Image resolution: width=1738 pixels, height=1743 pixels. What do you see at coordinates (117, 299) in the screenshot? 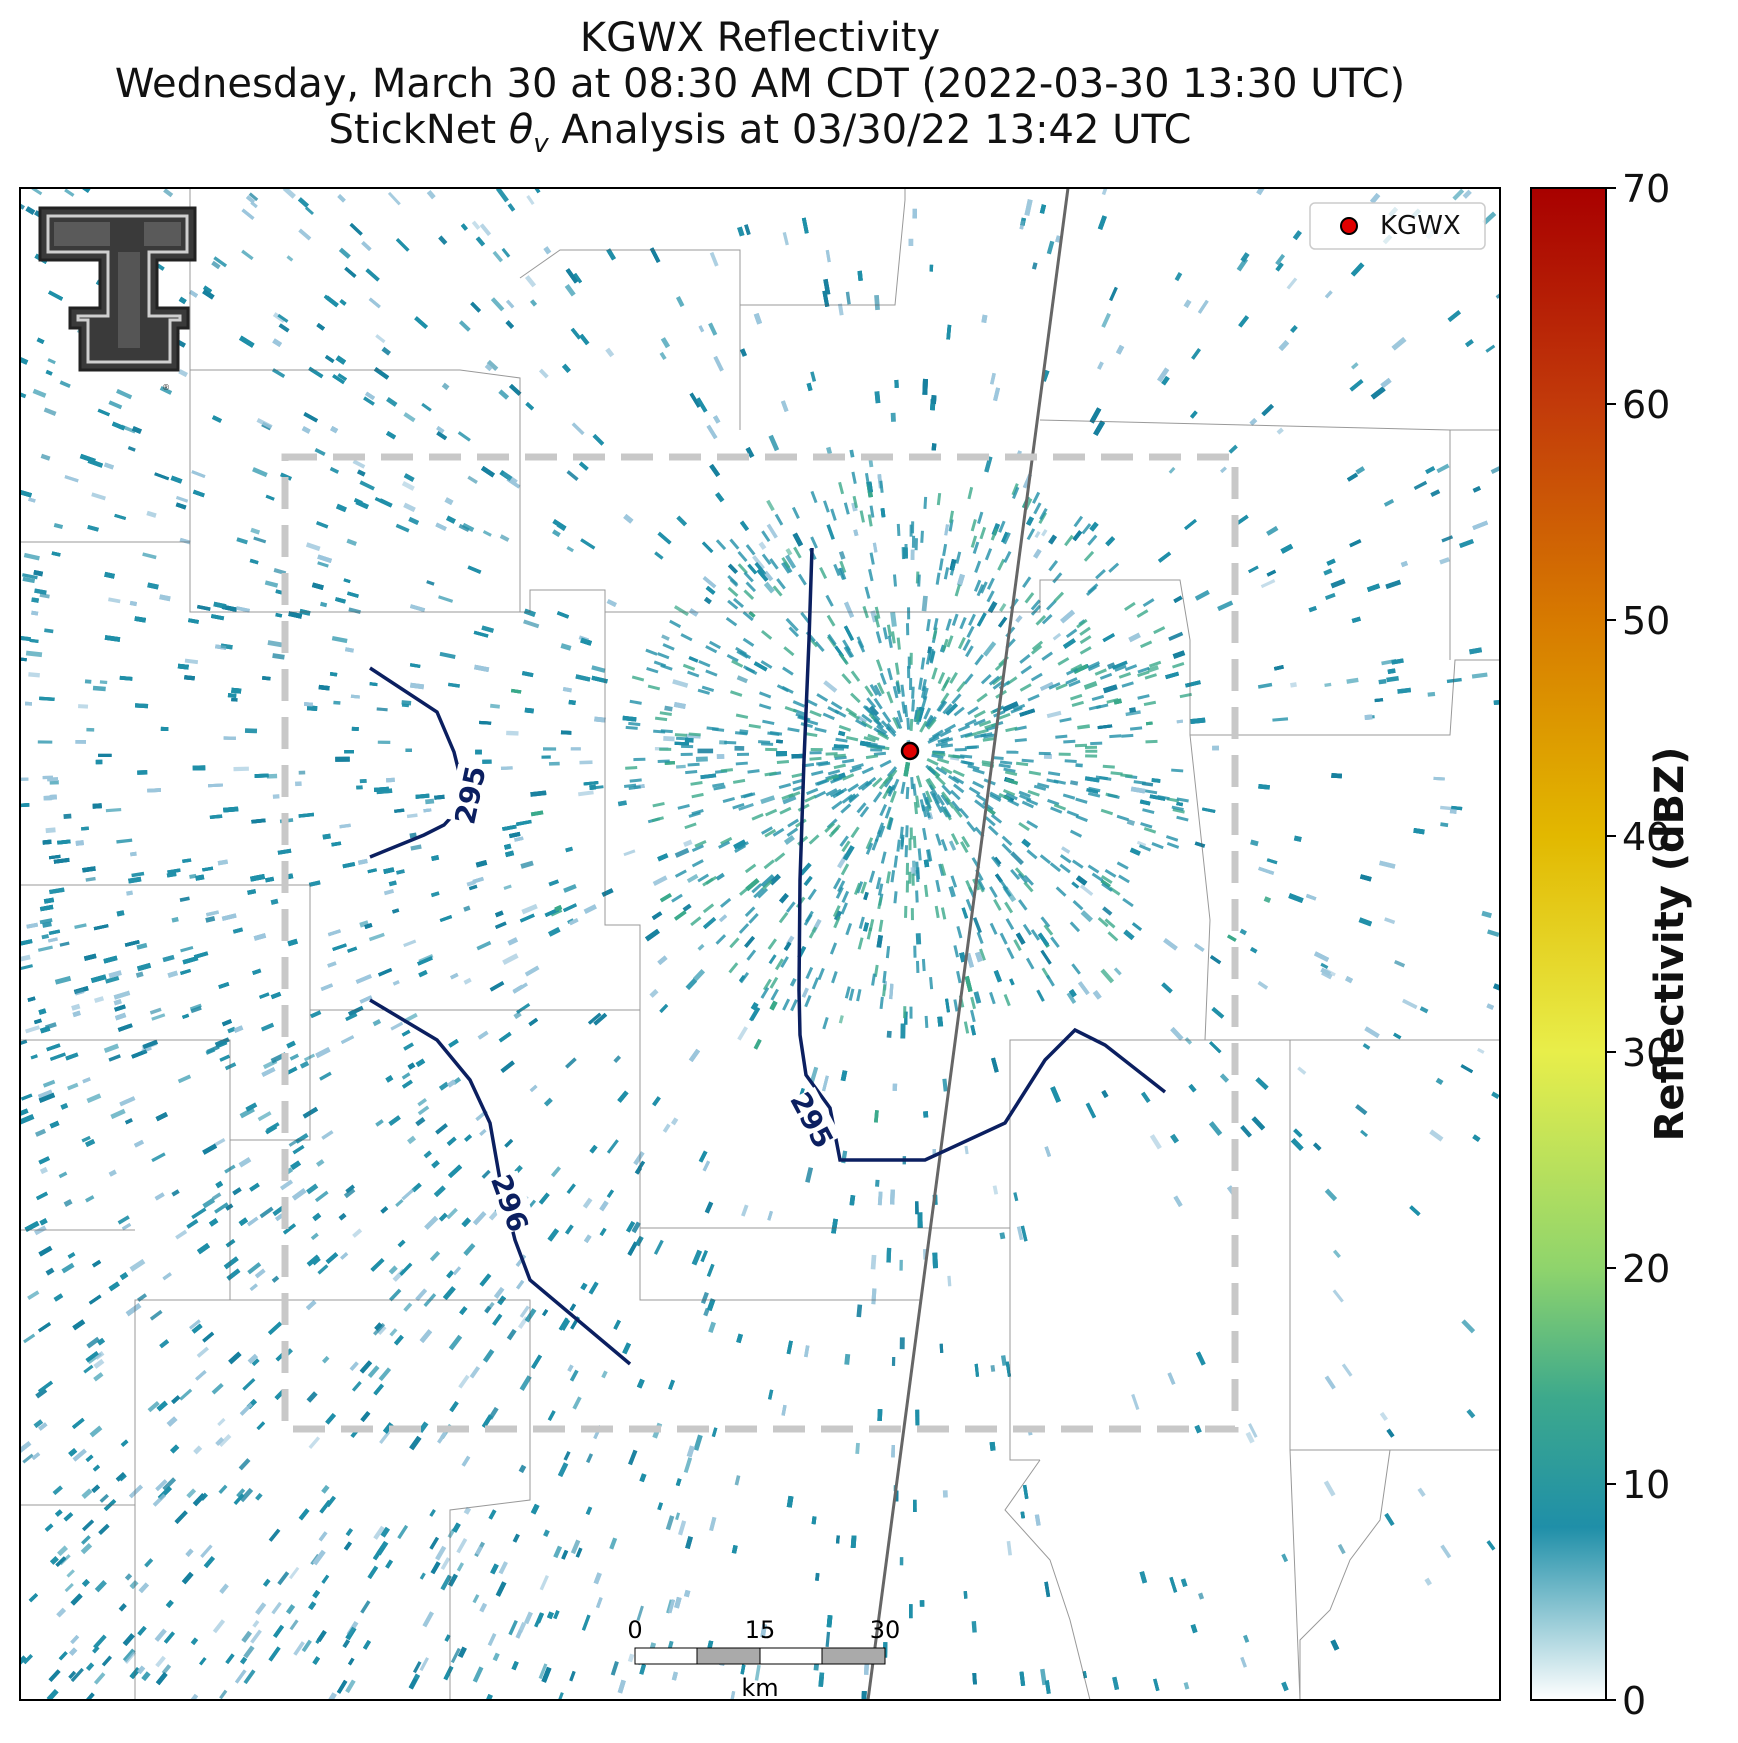
I see `texas-tech-logo: ®` at bounding box center [117, 299].